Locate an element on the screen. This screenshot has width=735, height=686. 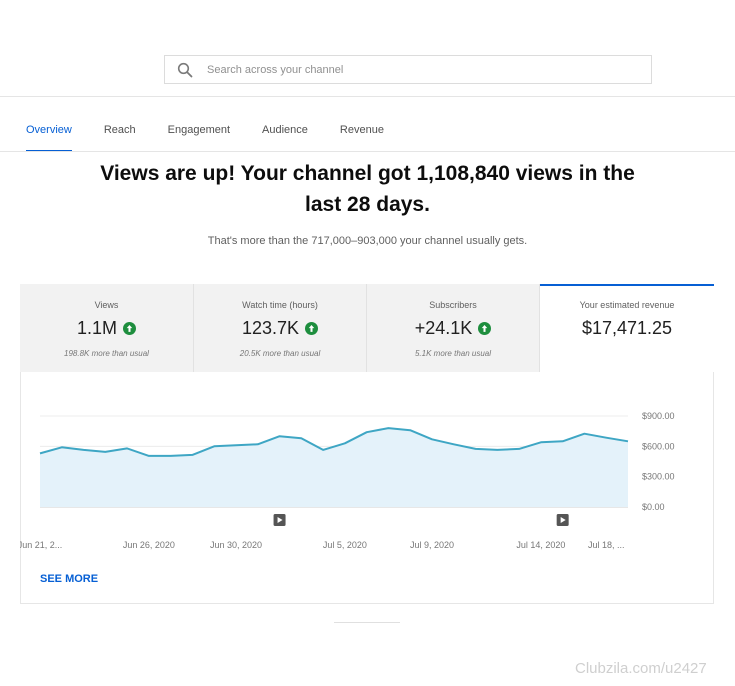
search-input is located at coordinates (407, 69).